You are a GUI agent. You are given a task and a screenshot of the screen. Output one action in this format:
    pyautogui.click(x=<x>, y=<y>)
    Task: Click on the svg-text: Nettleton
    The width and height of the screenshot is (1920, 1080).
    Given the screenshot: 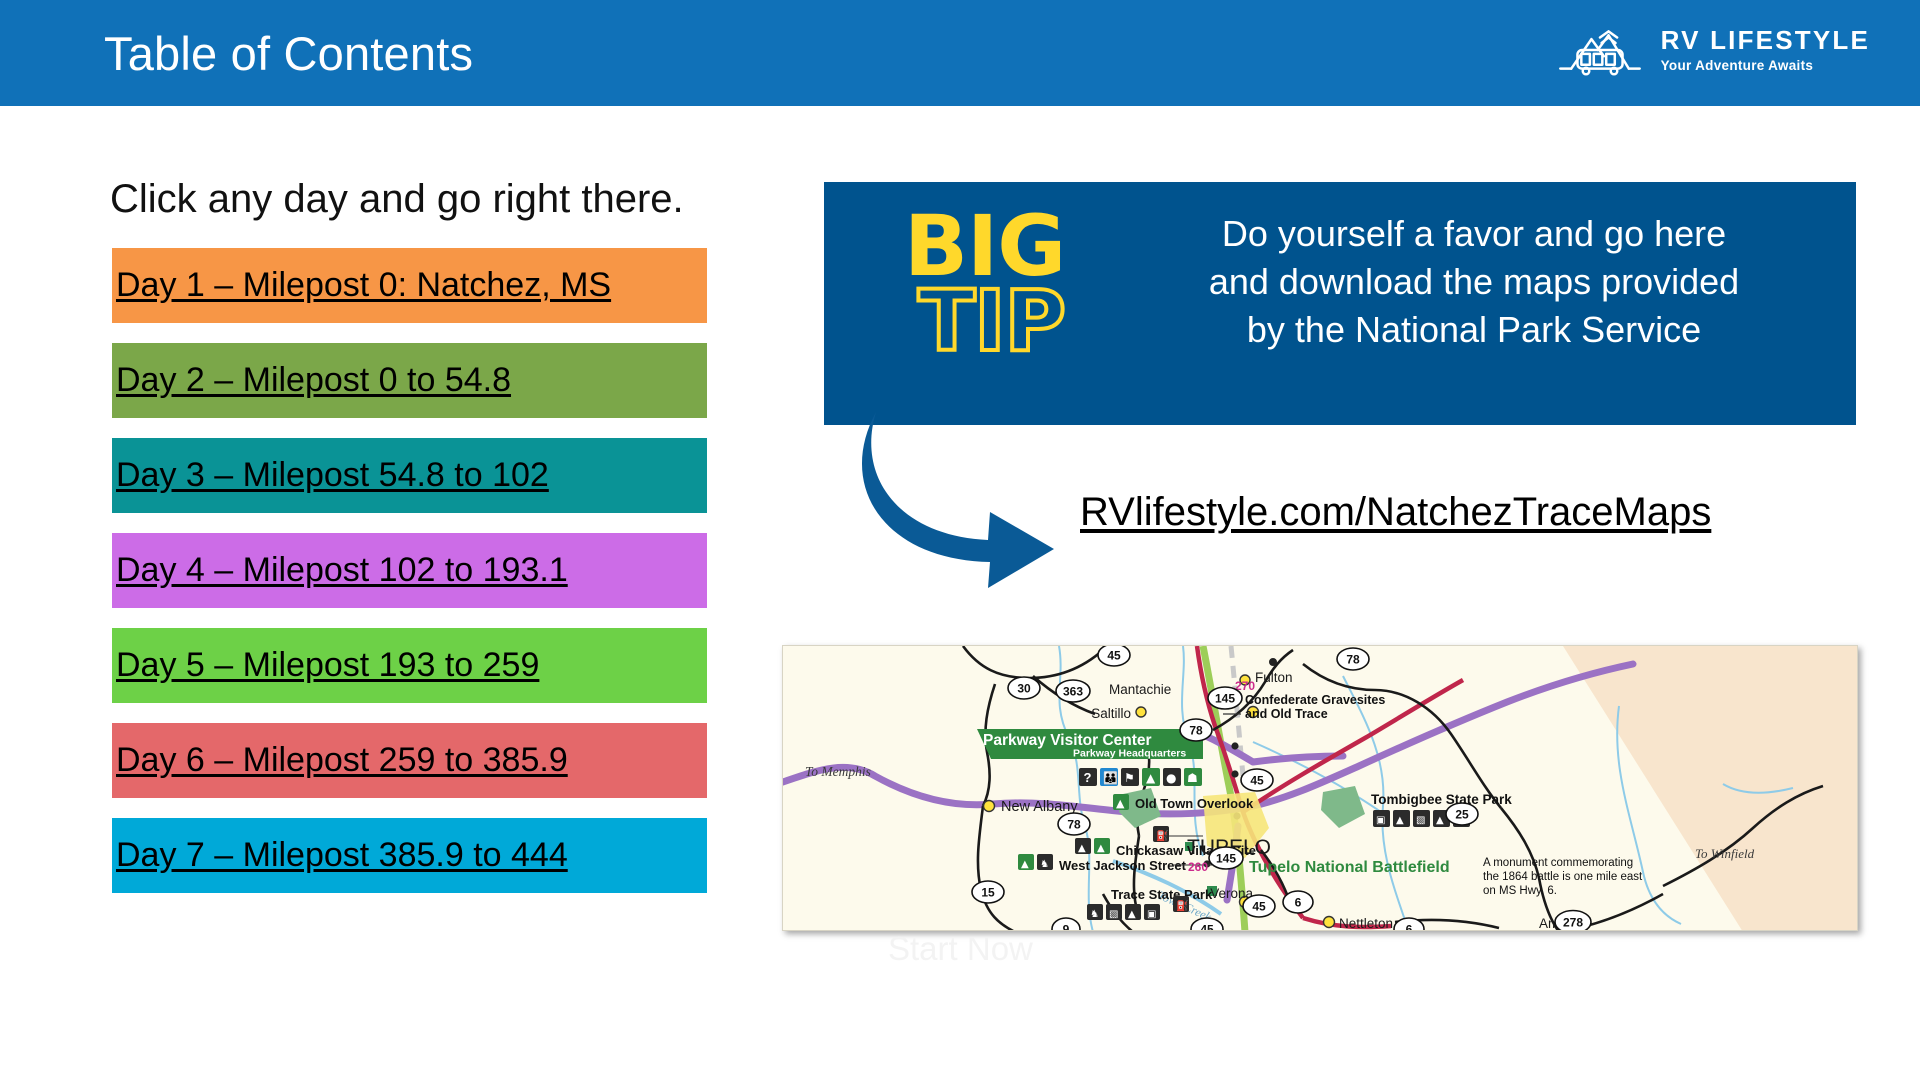 What is the action you would take?
    pyautogui.click(x=1366, y=923)
    